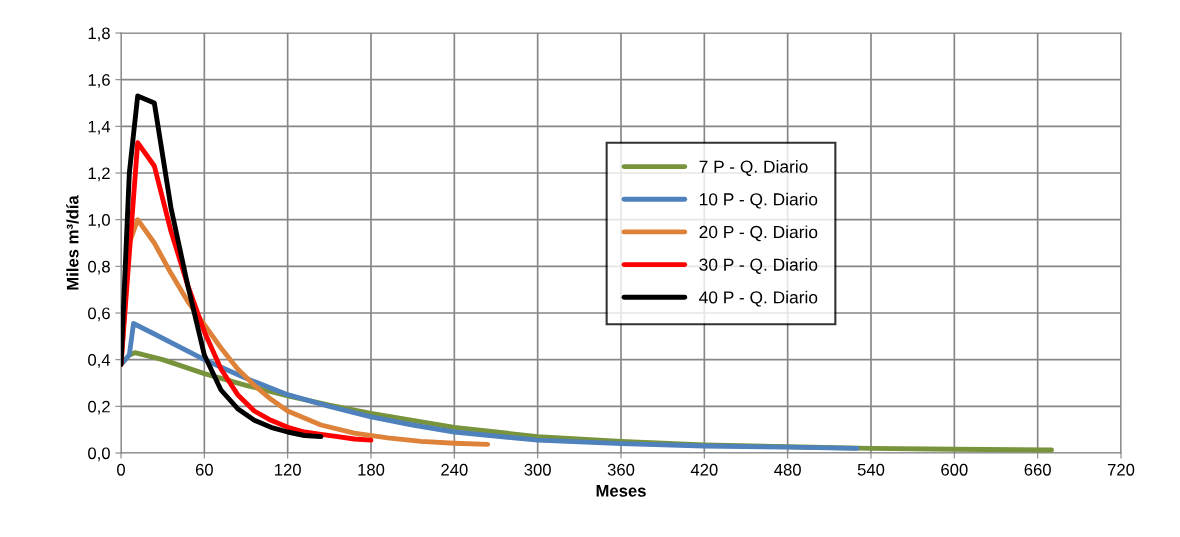 The image size is (1180, 537). I want to click on y-tick-label: 1,0, so click(99, 221).